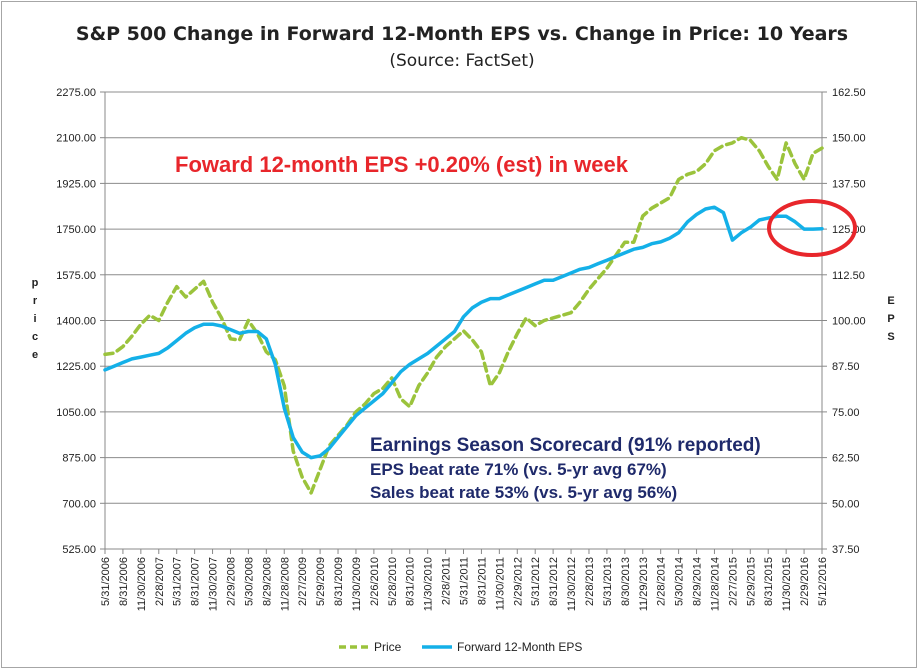 Image resolution: width=920 pixels, height=671 pixels. What do you see at coordinates (196, 581) in the screenshot?
I see `x-tick-label: 8/31/2007` at bounding box center [196, 581].